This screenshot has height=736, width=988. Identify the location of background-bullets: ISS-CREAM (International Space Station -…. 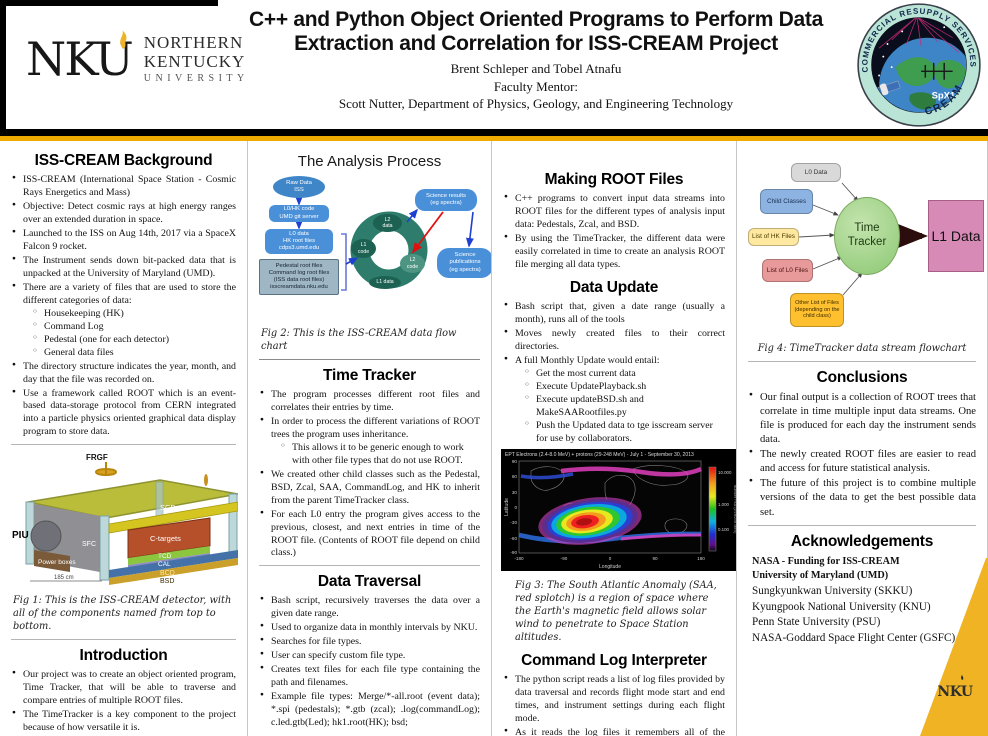
(123, 306).